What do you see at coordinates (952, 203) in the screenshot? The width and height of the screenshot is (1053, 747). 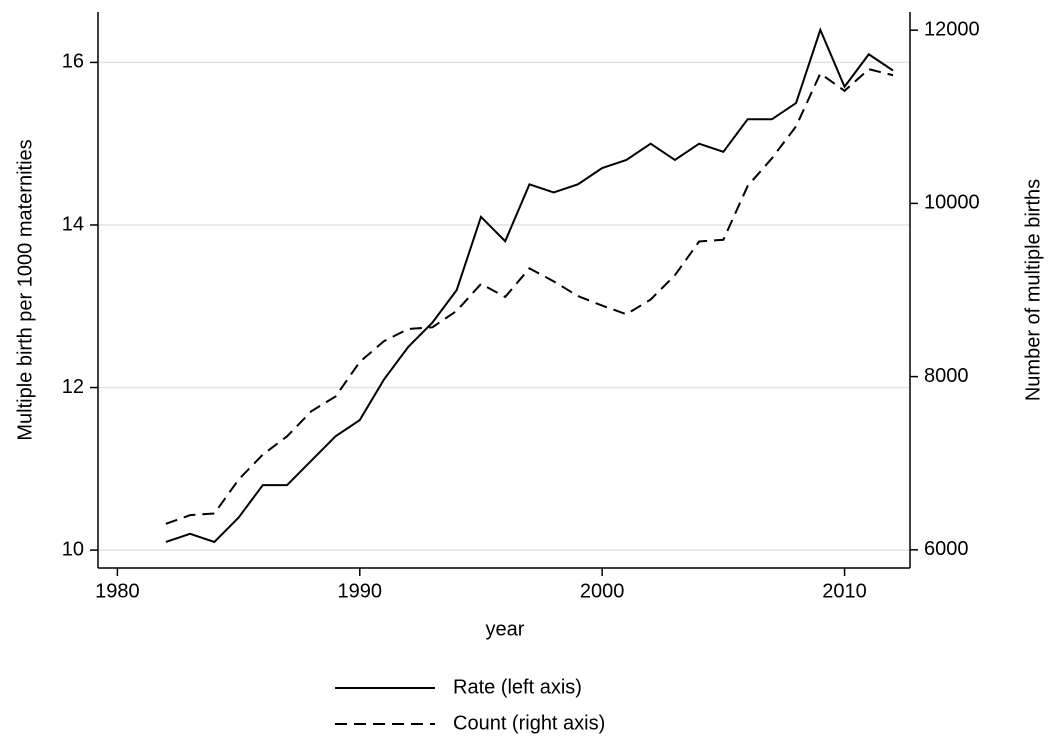 I see `y2-tick-label: 10000` at bounding box center [952, 203].